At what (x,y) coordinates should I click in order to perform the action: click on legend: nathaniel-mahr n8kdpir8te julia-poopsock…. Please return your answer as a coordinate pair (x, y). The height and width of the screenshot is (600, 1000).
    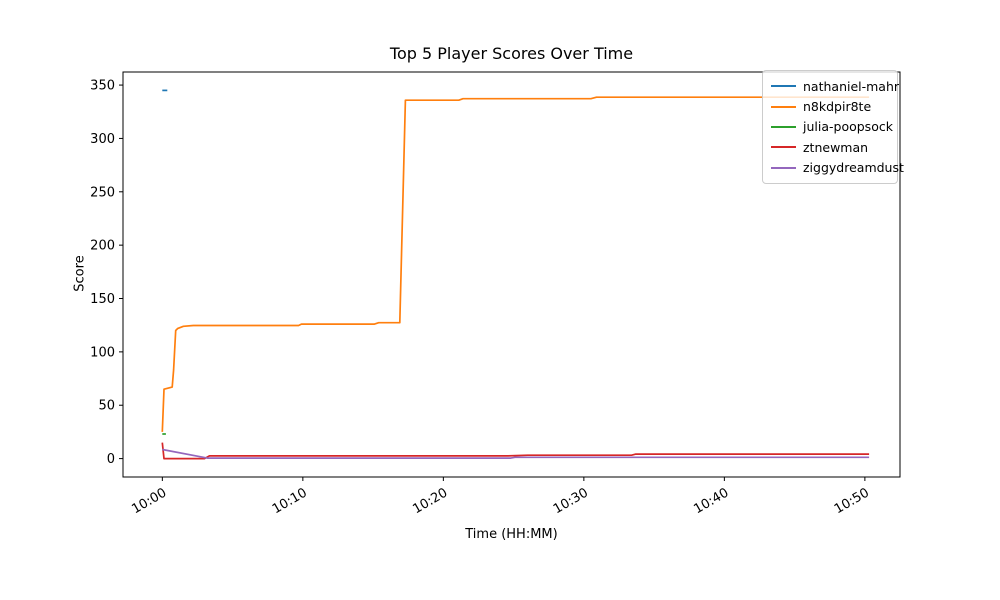
    Looking at the image, I should click on (833, 127).